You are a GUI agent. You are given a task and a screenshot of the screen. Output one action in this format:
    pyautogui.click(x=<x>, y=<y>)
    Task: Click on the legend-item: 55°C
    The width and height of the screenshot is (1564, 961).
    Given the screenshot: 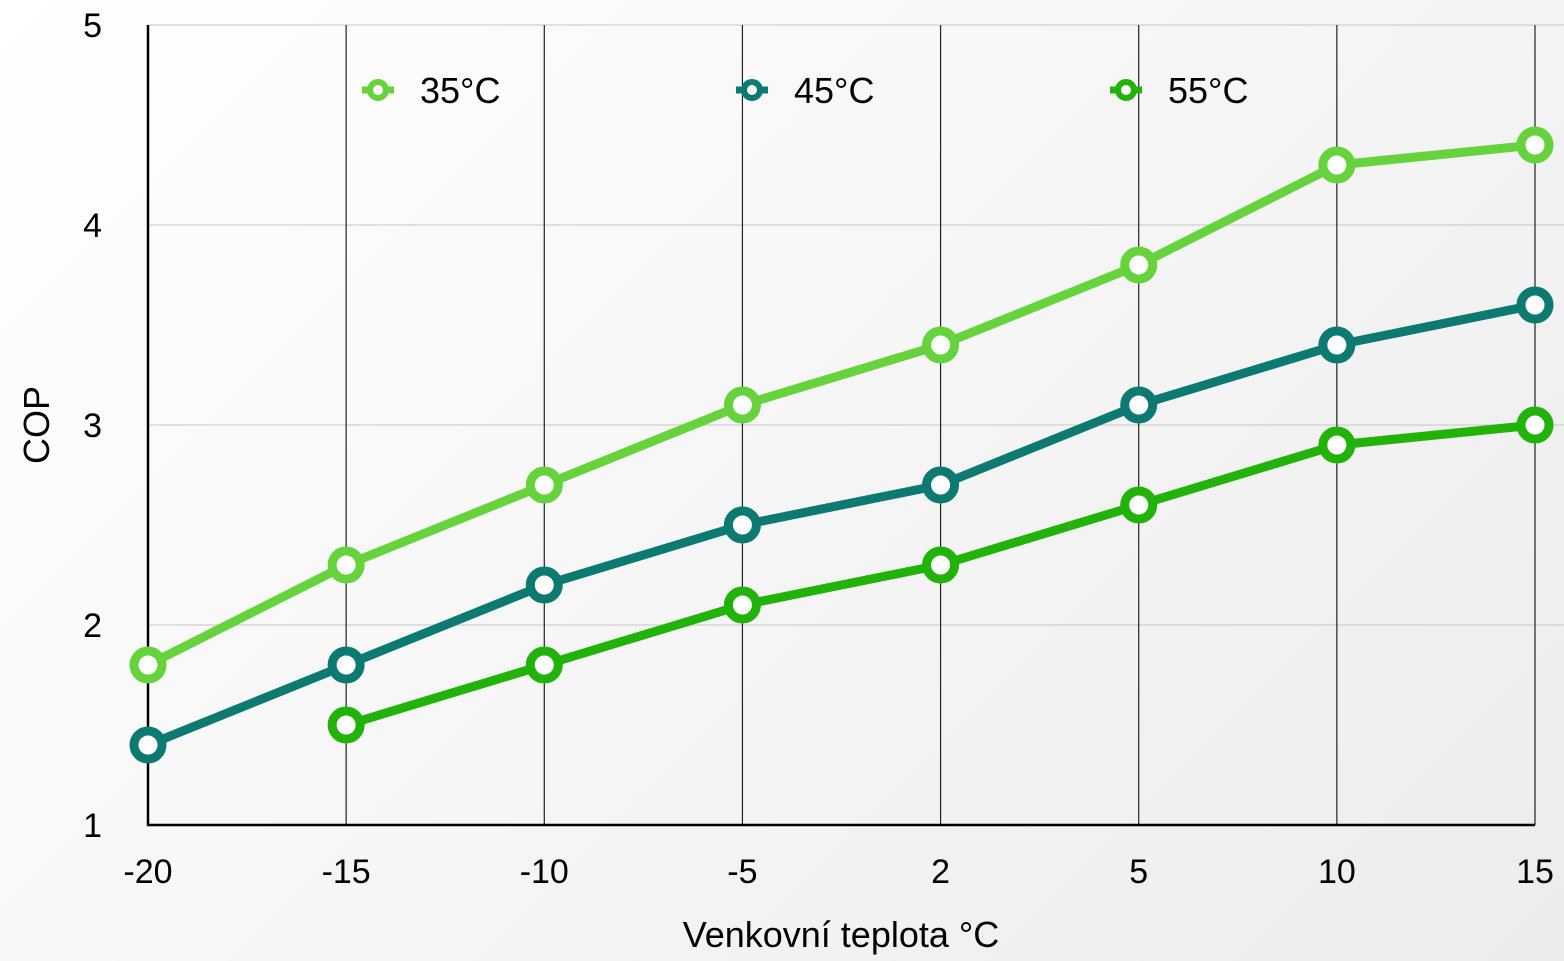 What is the action you would take?
    pyautogui.click(x=1179, y=90)
    